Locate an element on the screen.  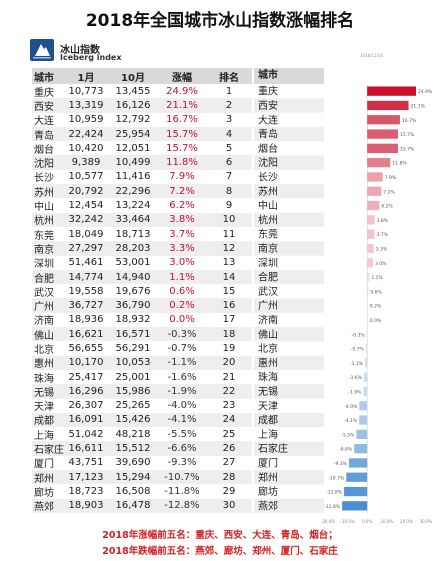
cell-change: 3.8% is located at coordinates (182, 220).